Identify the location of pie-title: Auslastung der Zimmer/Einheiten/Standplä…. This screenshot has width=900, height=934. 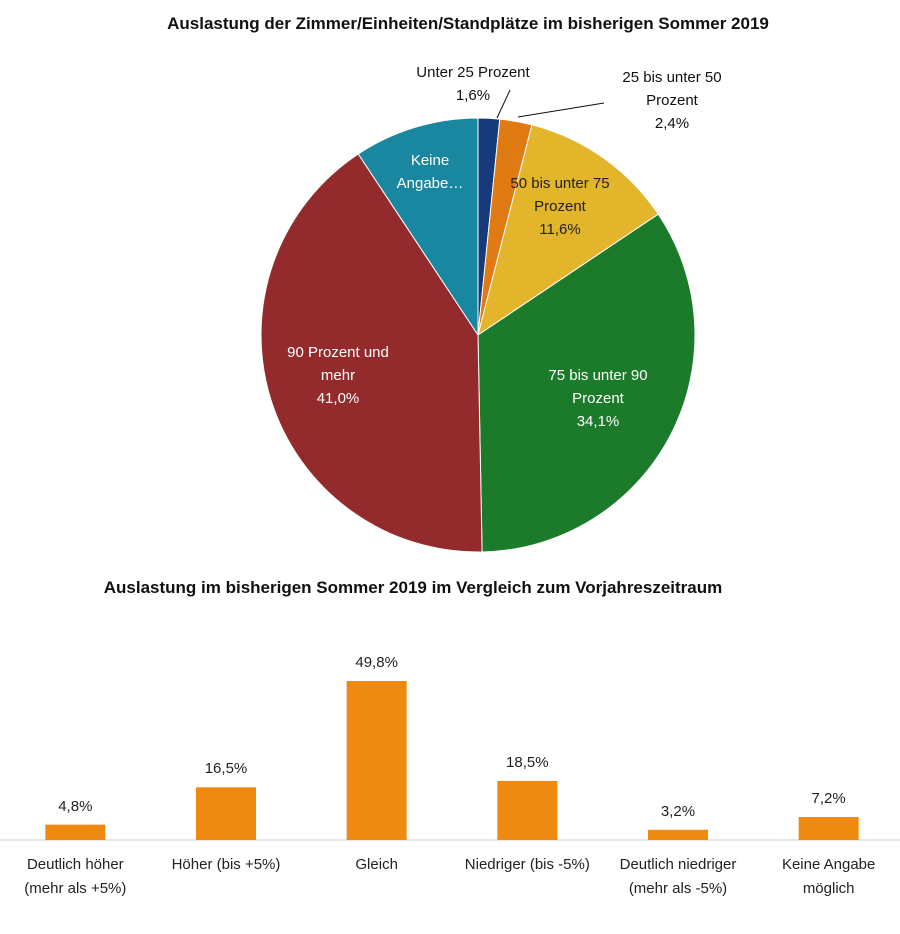
(468, 23).